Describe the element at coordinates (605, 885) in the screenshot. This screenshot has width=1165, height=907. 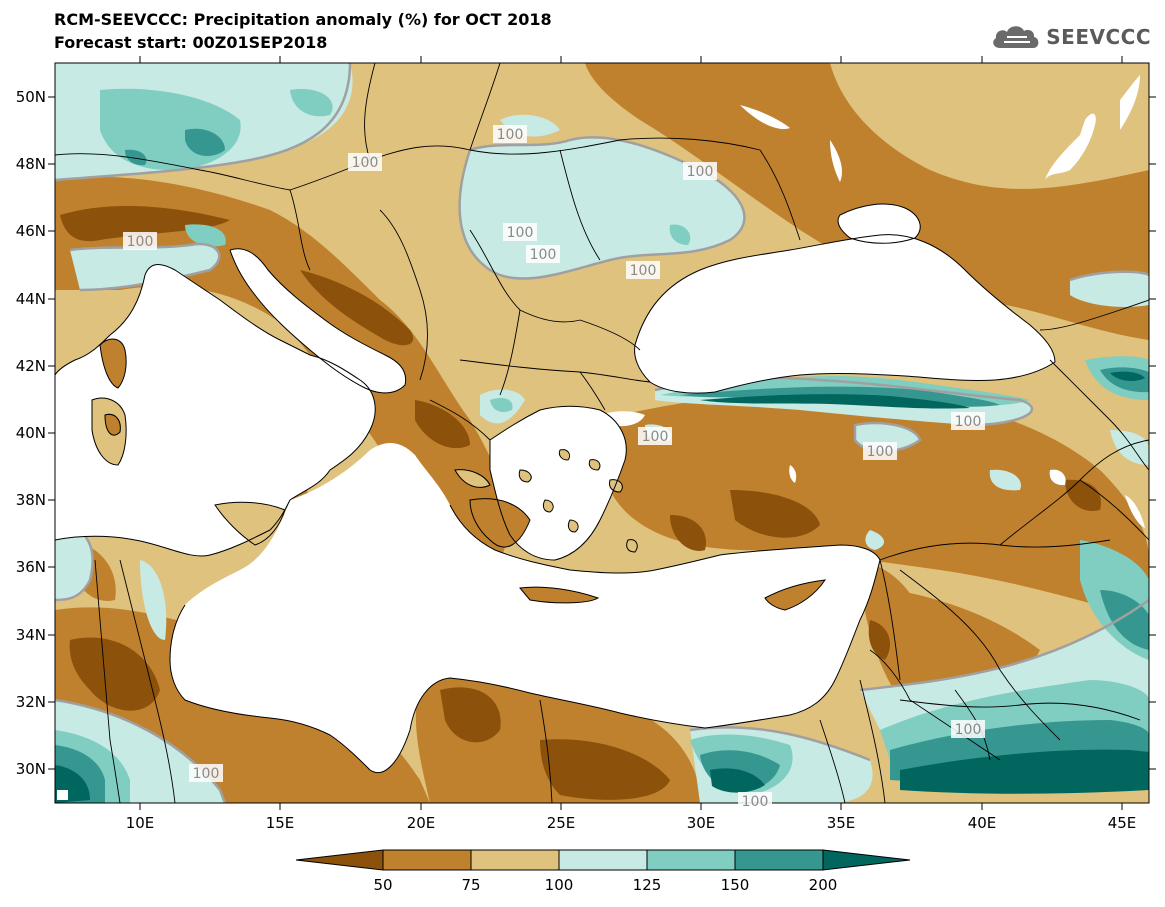
I see `colorbar-labels: 50 75 100 125 150 200` at that location.